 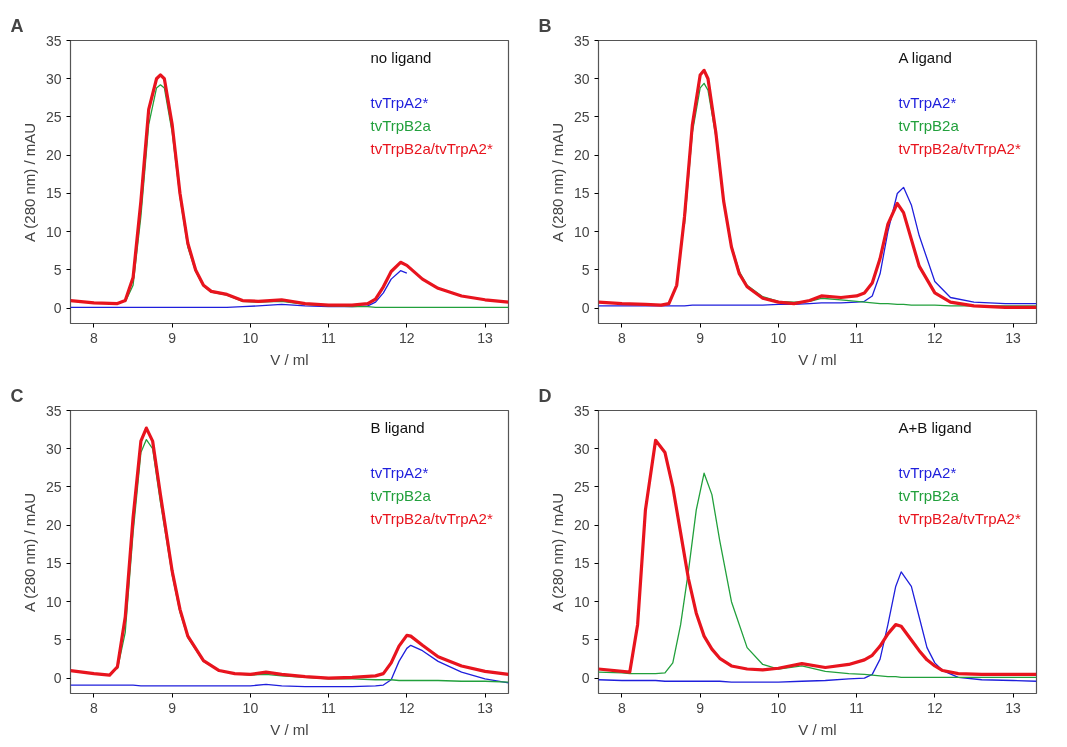 What do you see at coordinates (935, 427) in the screenshot?
I see `annotation: A+B ligand` at bounding box center [935, 427].